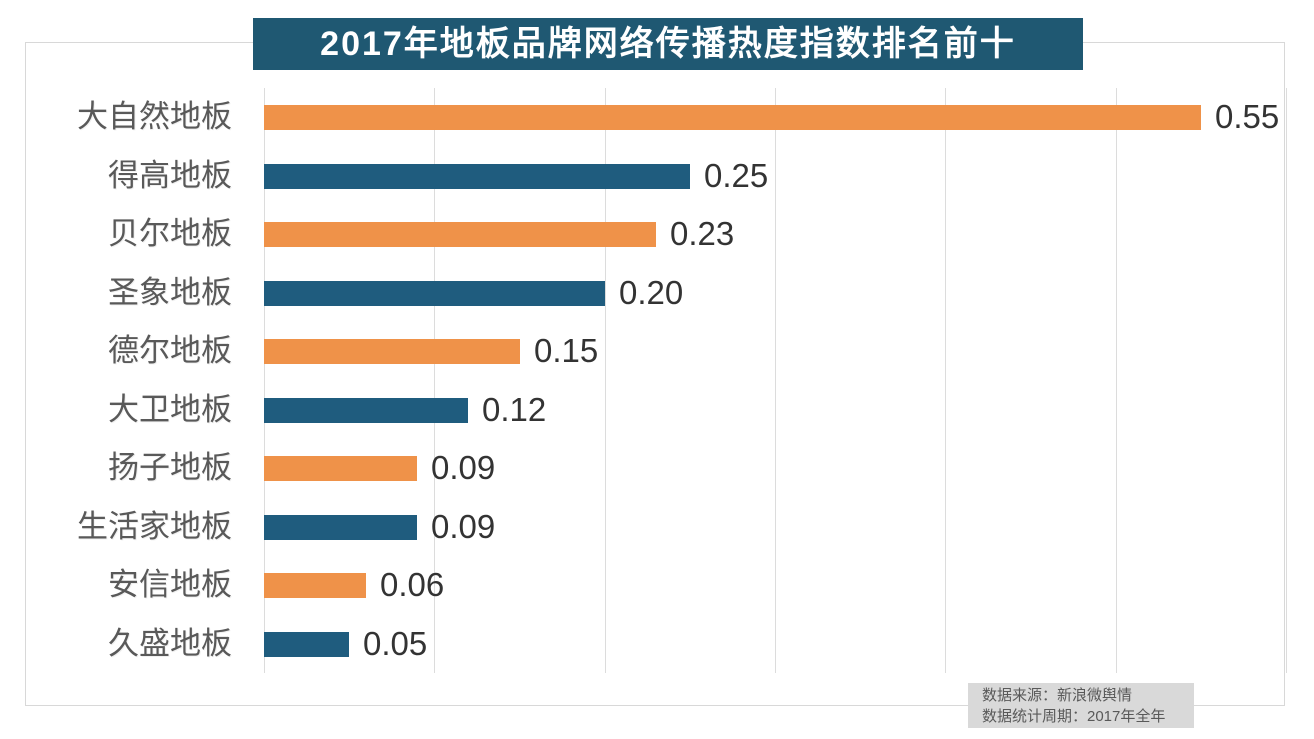 Image resolution: width=1314 pixels, height=739 pixels. I want to click on category-label: 久盛地板, so click(170, 643).